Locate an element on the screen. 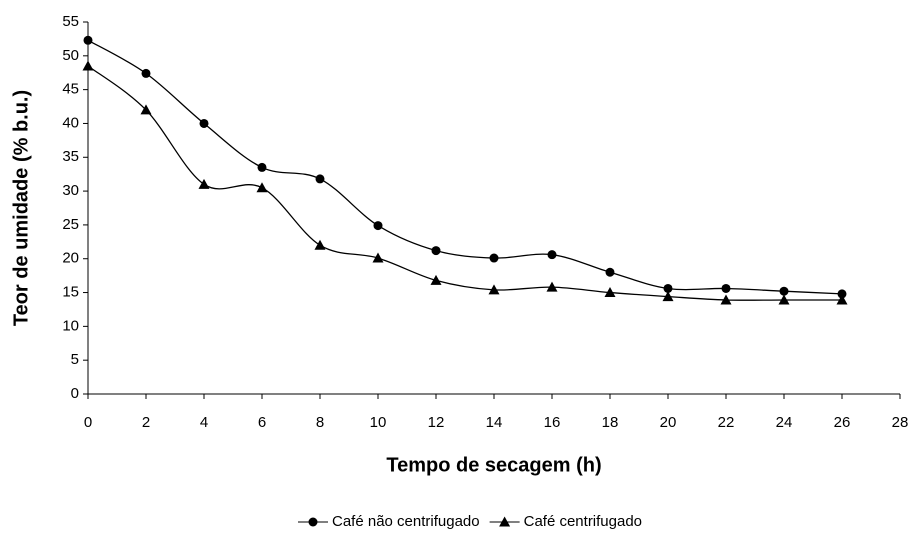 Image resolution: width=917 pixels, height=540 pixels. x-tick-label: 8 is located at coordinates (320, 422).